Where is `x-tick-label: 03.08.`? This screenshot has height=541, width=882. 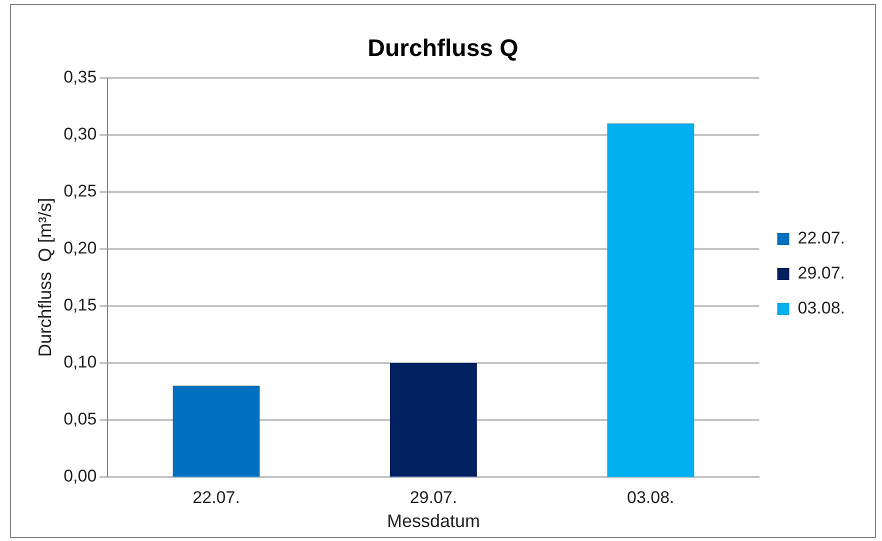 x-tick-label: 03.08. is located at coordinates (650, 497).